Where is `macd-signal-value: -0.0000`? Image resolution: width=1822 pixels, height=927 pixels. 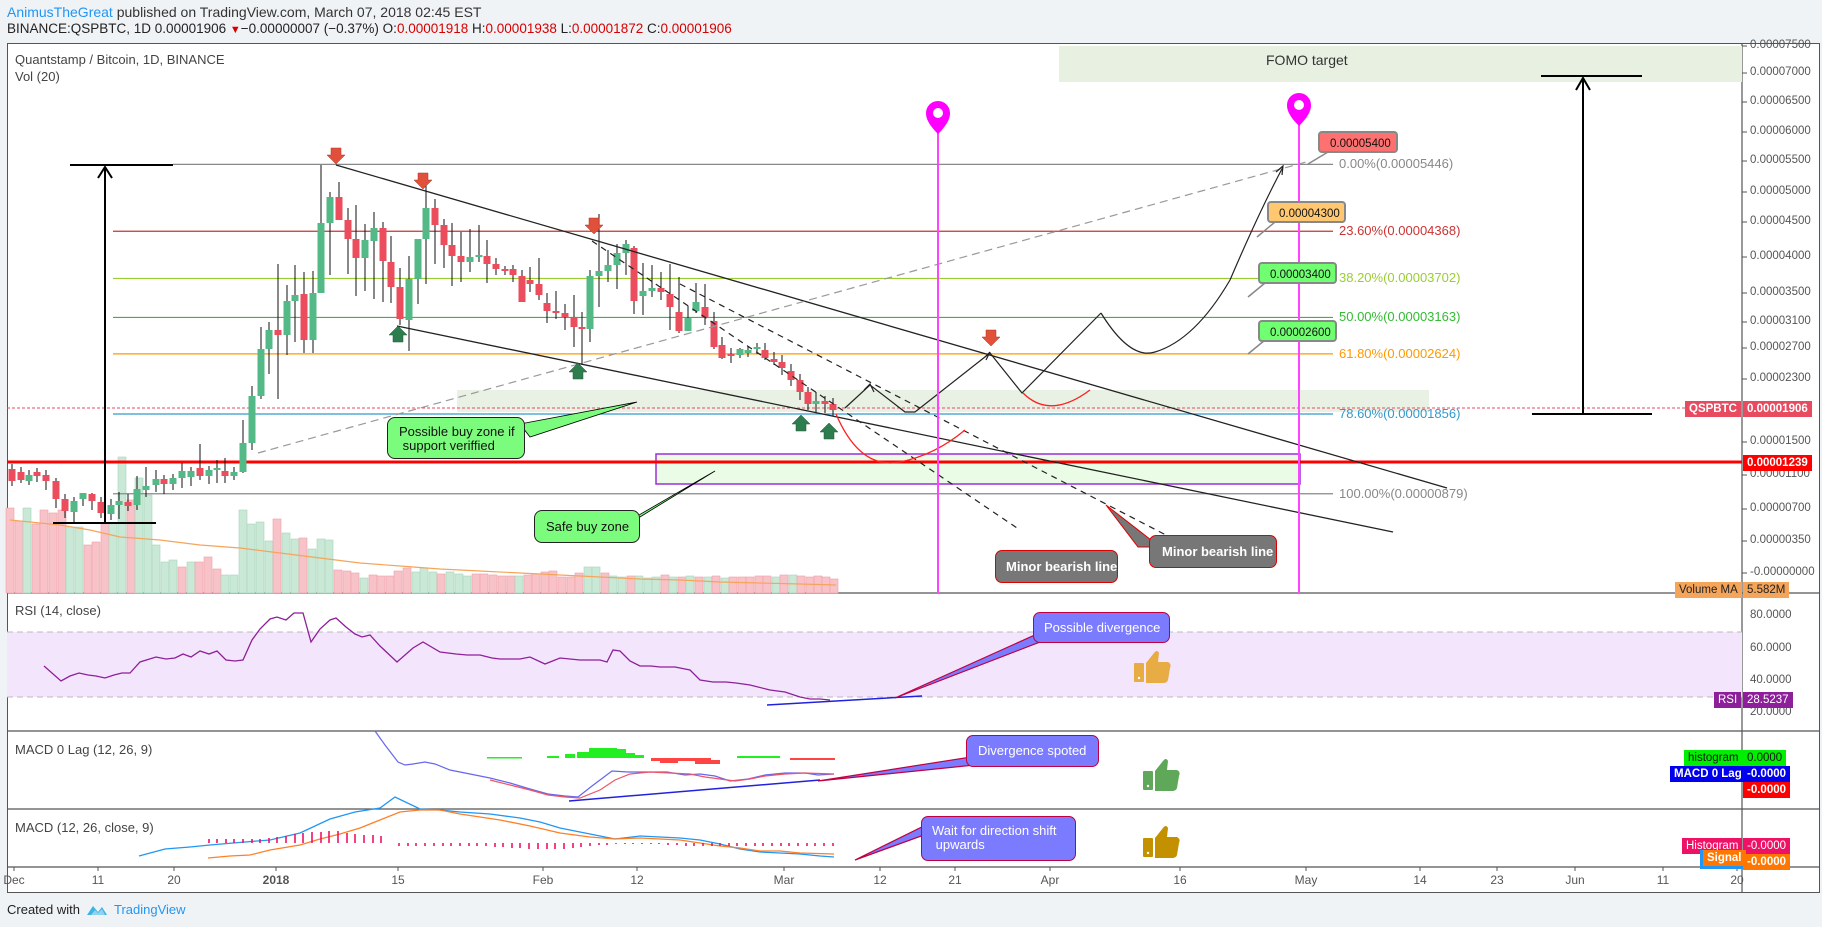
macd-signal-value: -0.0000 is located at coordinates (1767, 862).